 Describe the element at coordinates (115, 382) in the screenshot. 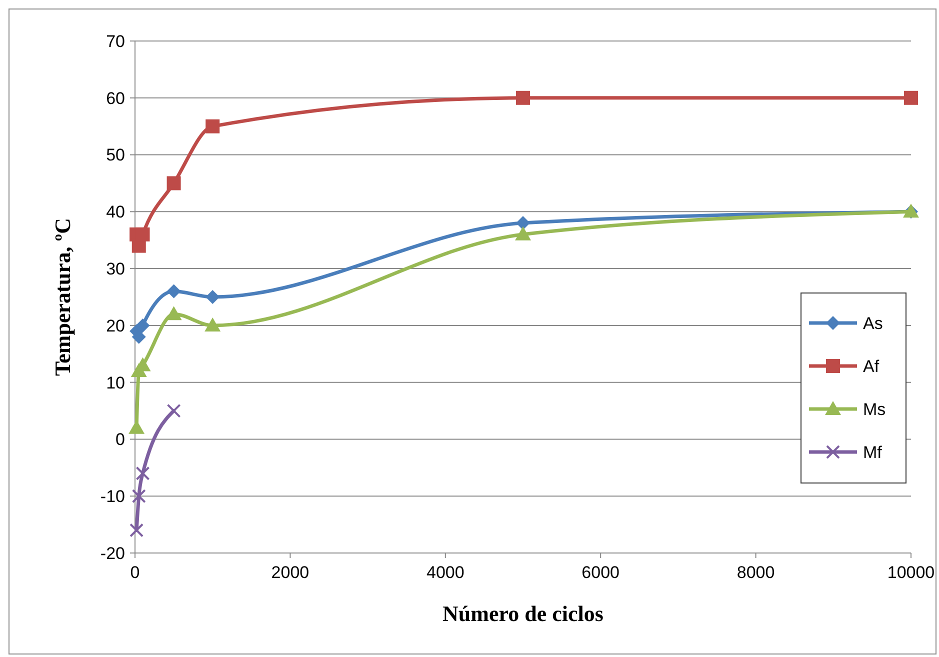

I see `y-tick-label: 10` at that location.